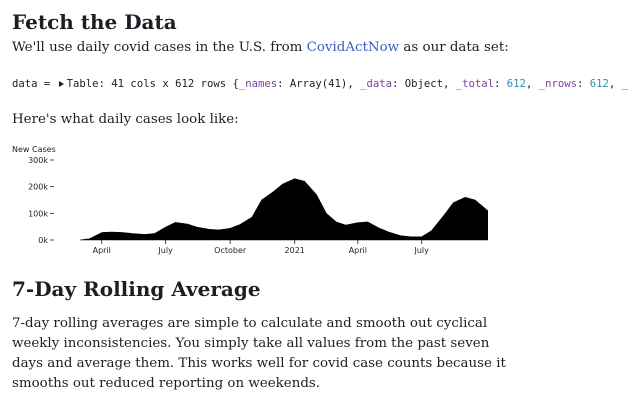 The width and height of the screenshot is (640, 400). I want to click on value-nrows: 612, so click(599, 84).